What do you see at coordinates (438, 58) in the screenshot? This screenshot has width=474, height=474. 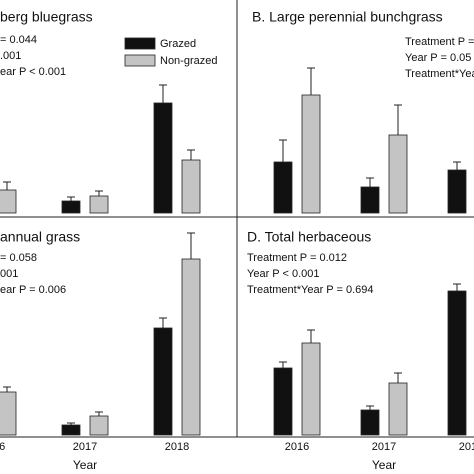 I see `annotation: Year P = 0.05` at bounding box center [438, 58].